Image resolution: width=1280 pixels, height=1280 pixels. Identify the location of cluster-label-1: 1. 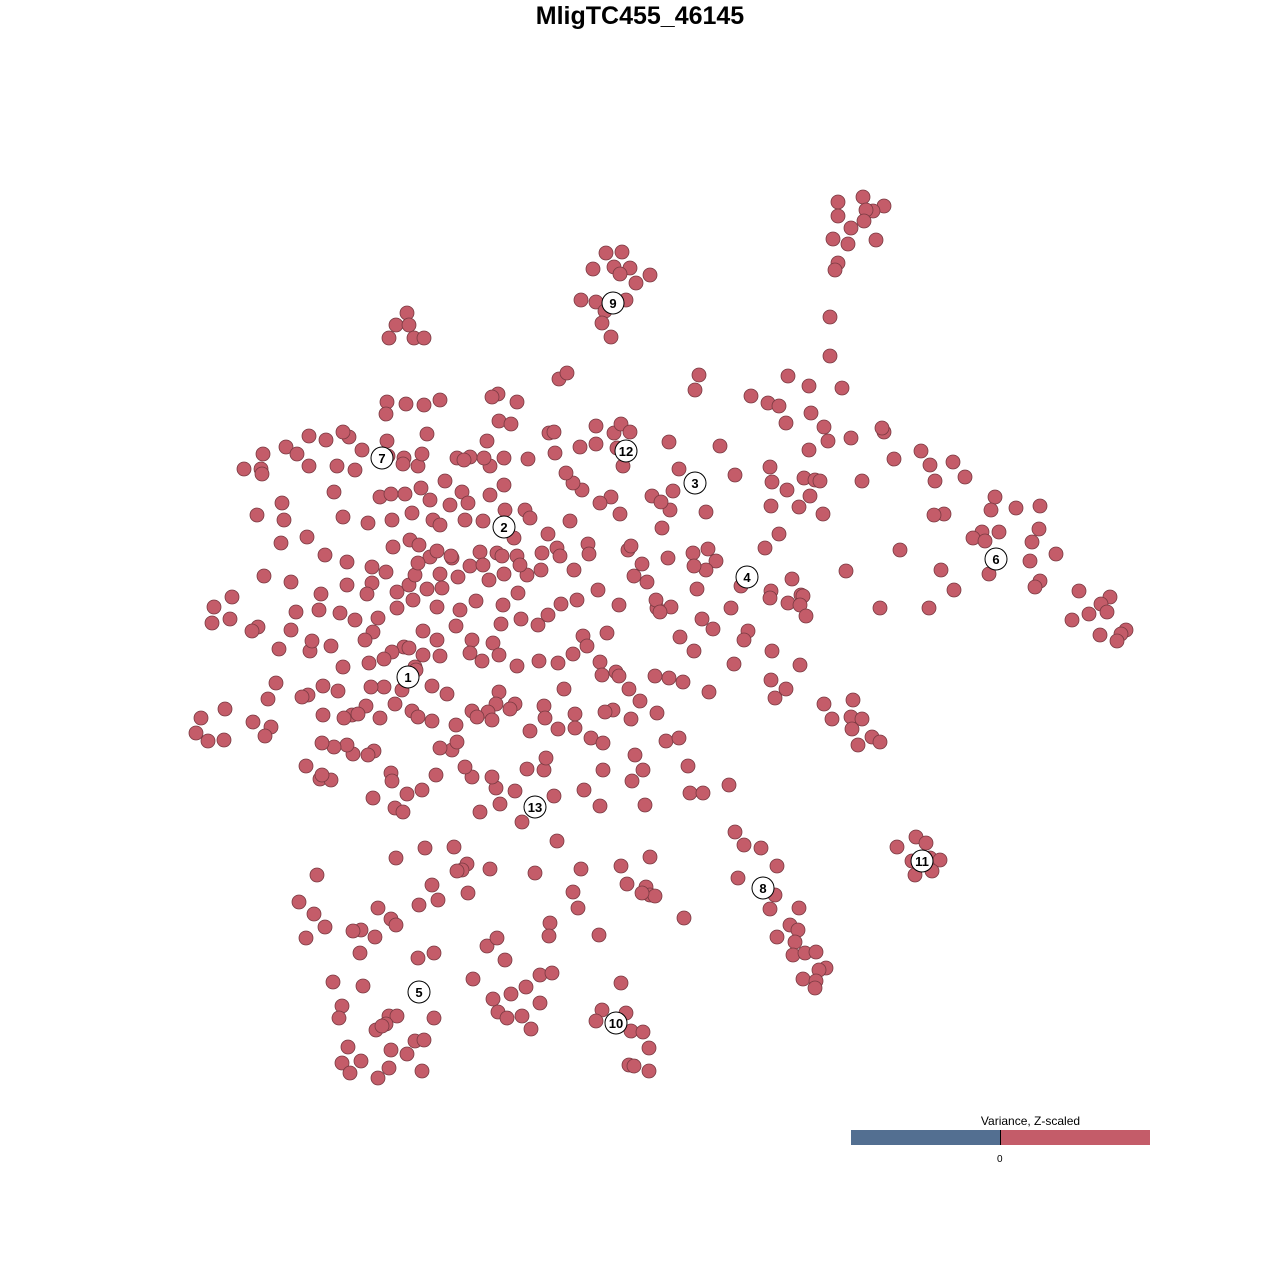
(408, 677).